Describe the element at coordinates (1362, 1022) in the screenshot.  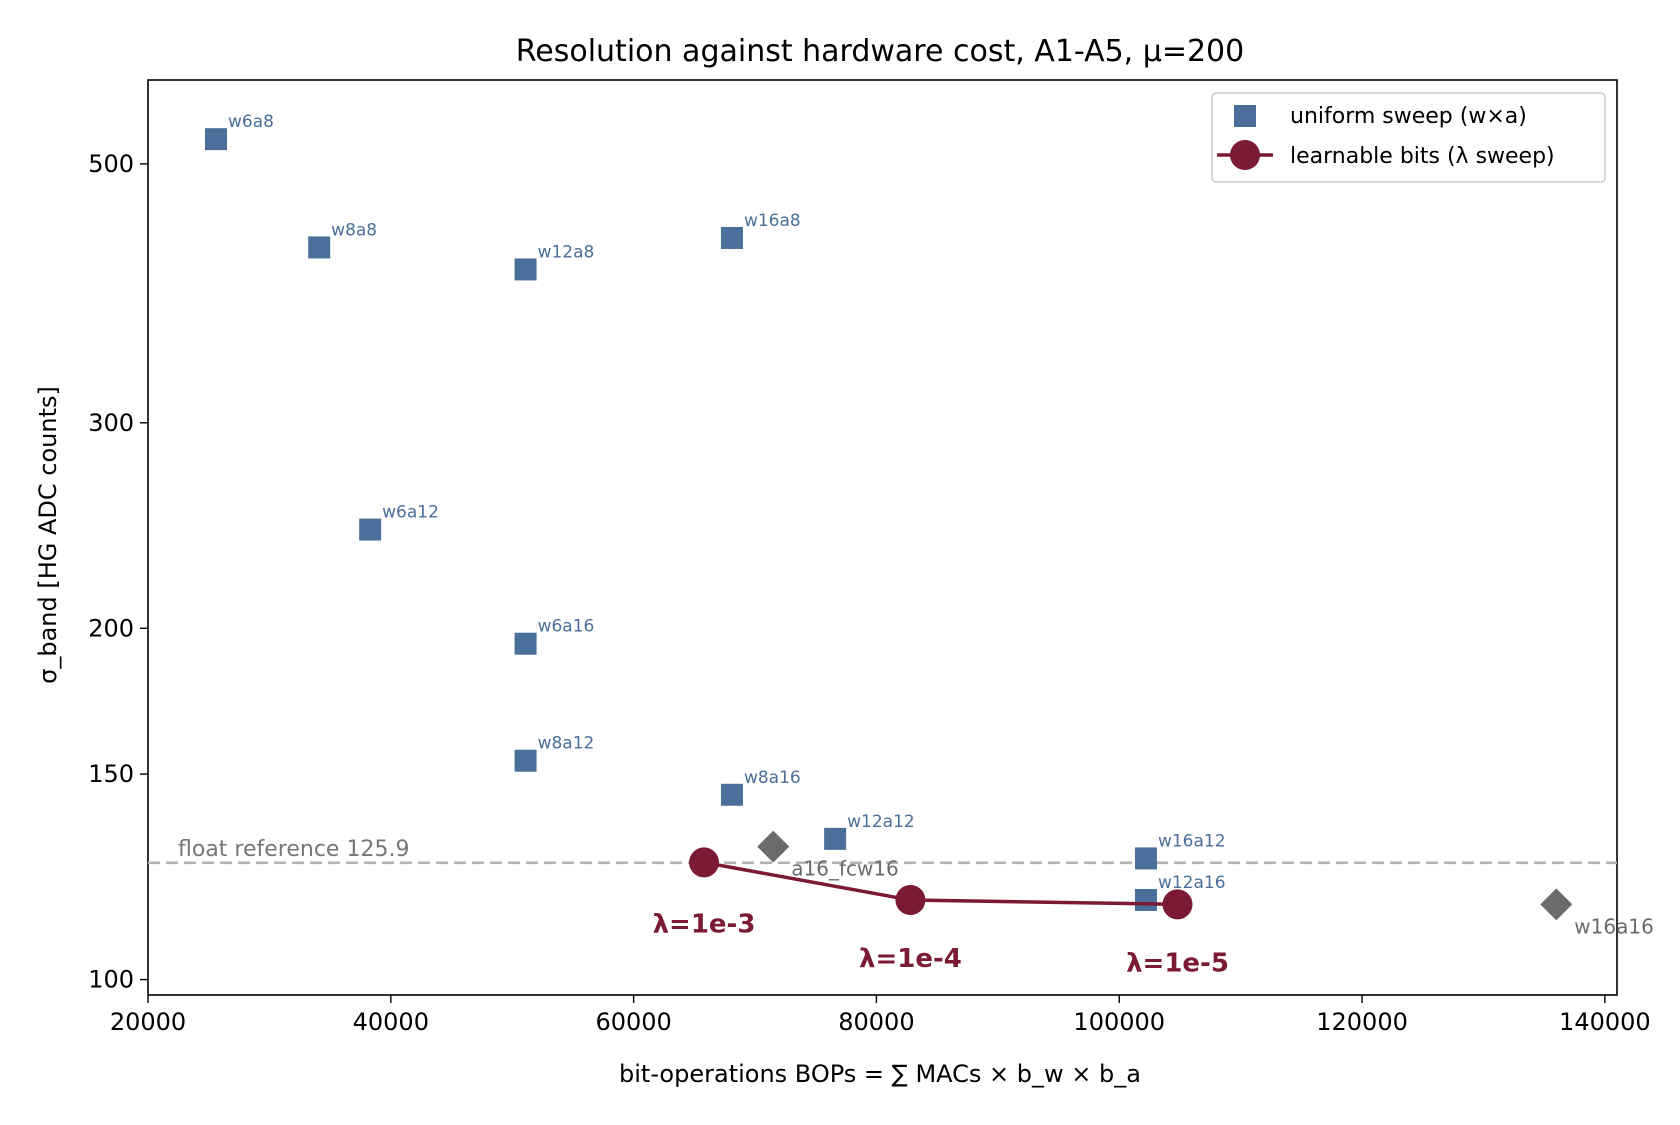
I see `x-tick-label: 120000` at that location.